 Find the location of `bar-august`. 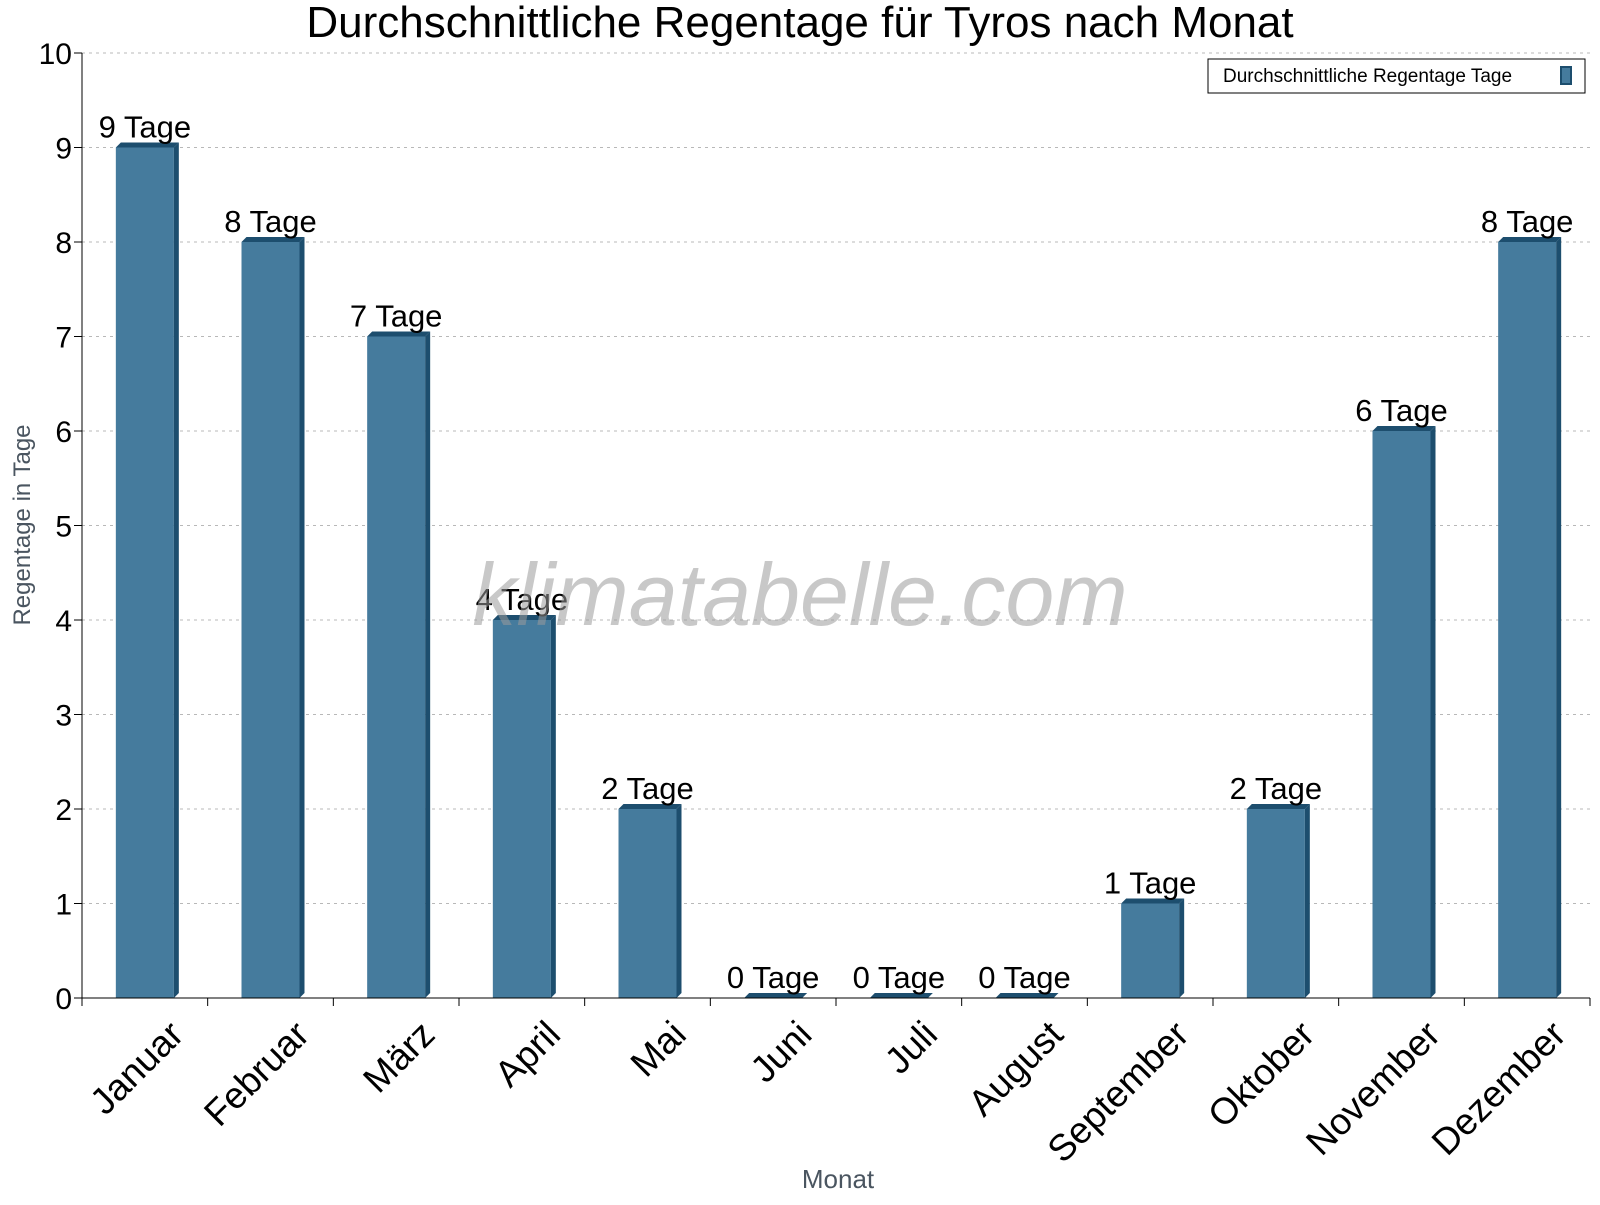

bar-august is located at coordinates (1027, 995).